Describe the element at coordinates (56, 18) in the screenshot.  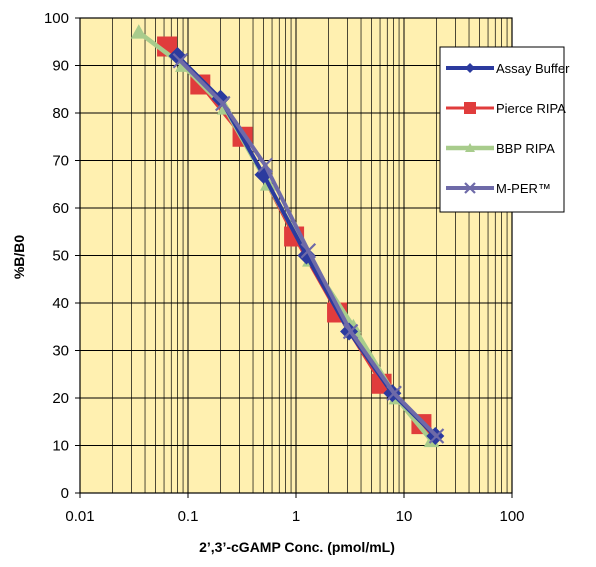
I see `y-tick-label: 100` at that location.